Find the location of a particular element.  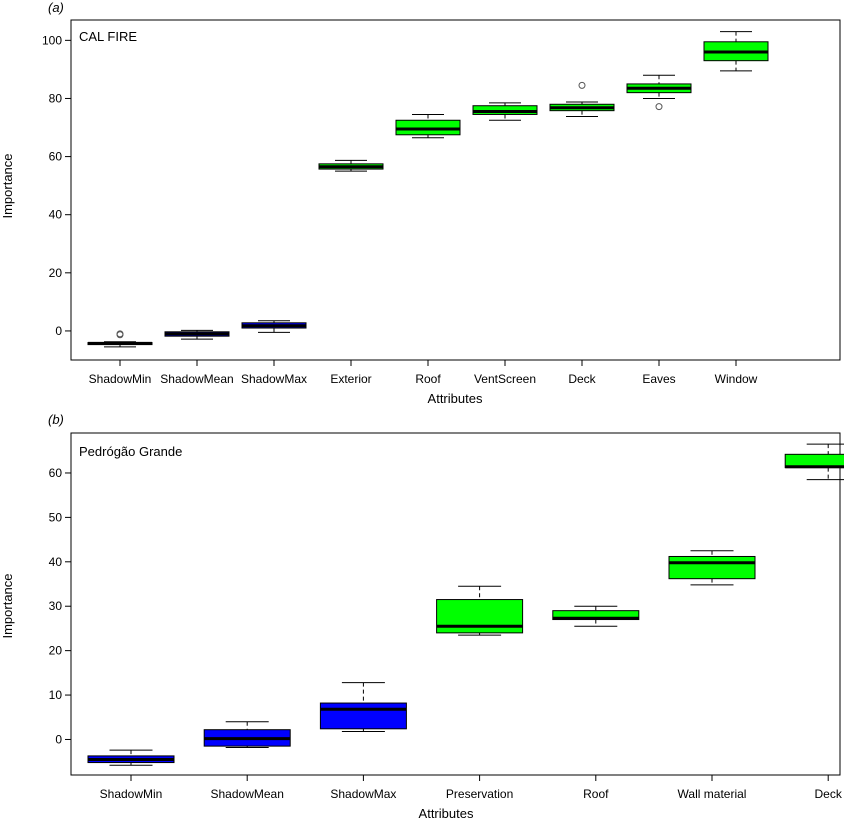

panel-b-category-label: ShadowMean is located at coordinates (247, 794).